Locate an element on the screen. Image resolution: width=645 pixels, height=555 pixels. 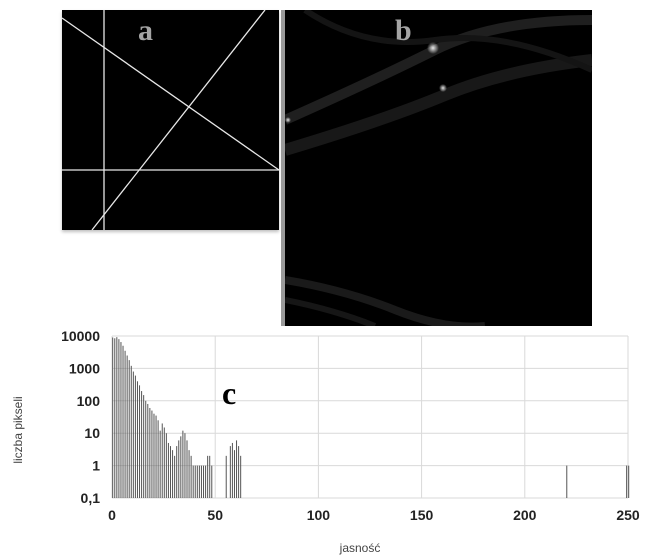
y-tick-label: 0,1 is located at coordinates (91, 498).